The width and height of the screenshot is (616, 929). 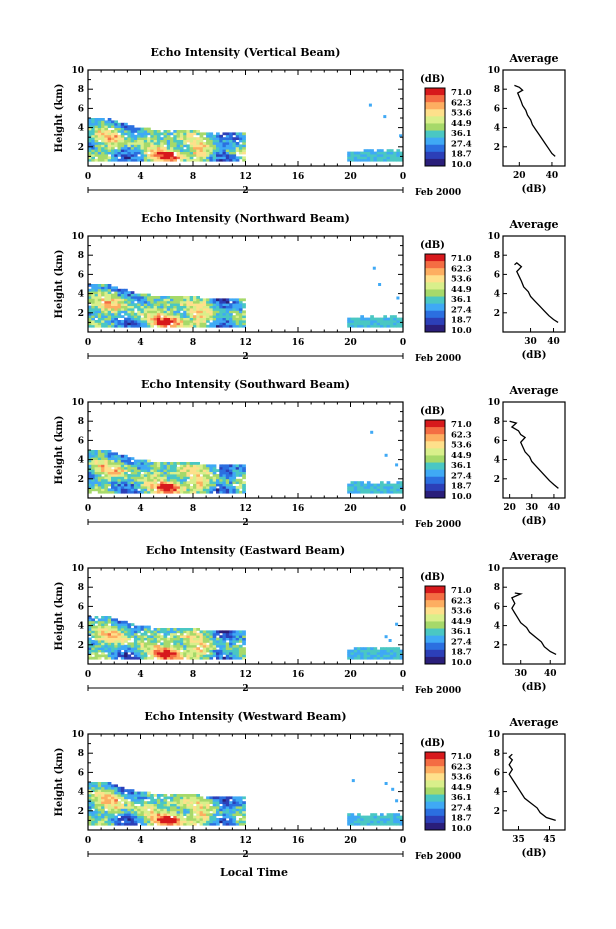 What do you see at coordinates (246, 638) in the screenshot?
I see `echo-heatmap` at bounding box center [246, 638].